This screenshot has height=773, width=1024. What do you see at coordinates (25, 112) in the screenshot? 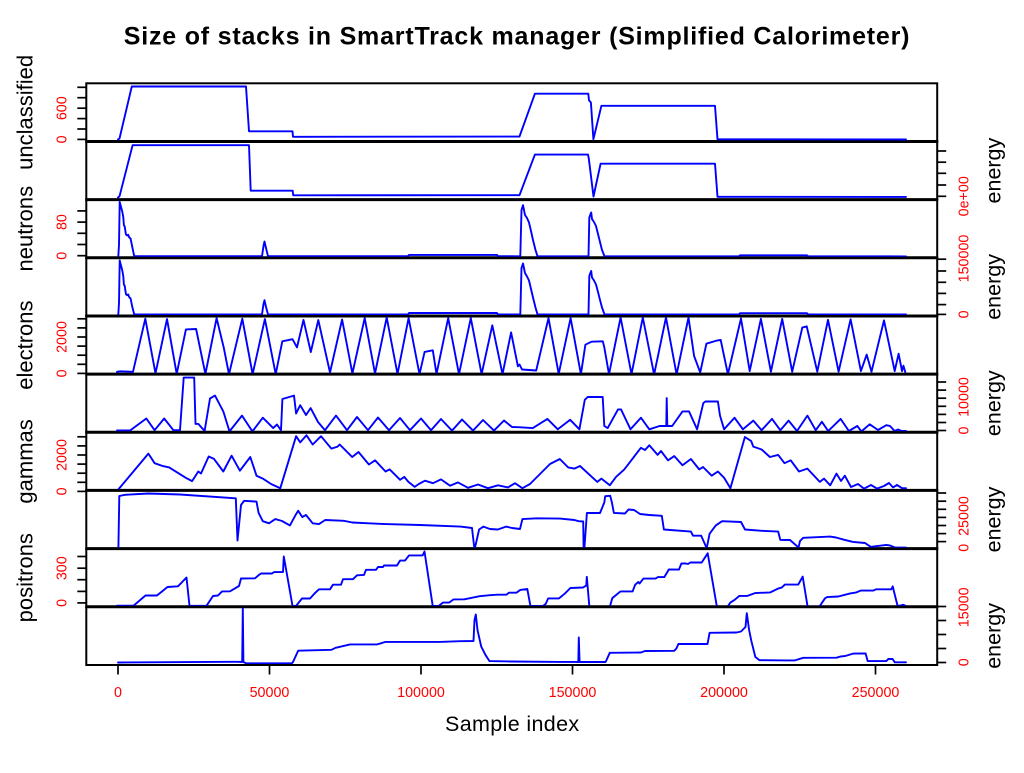
I see `svg-text: unclassified` at bounding box center [25, 112].